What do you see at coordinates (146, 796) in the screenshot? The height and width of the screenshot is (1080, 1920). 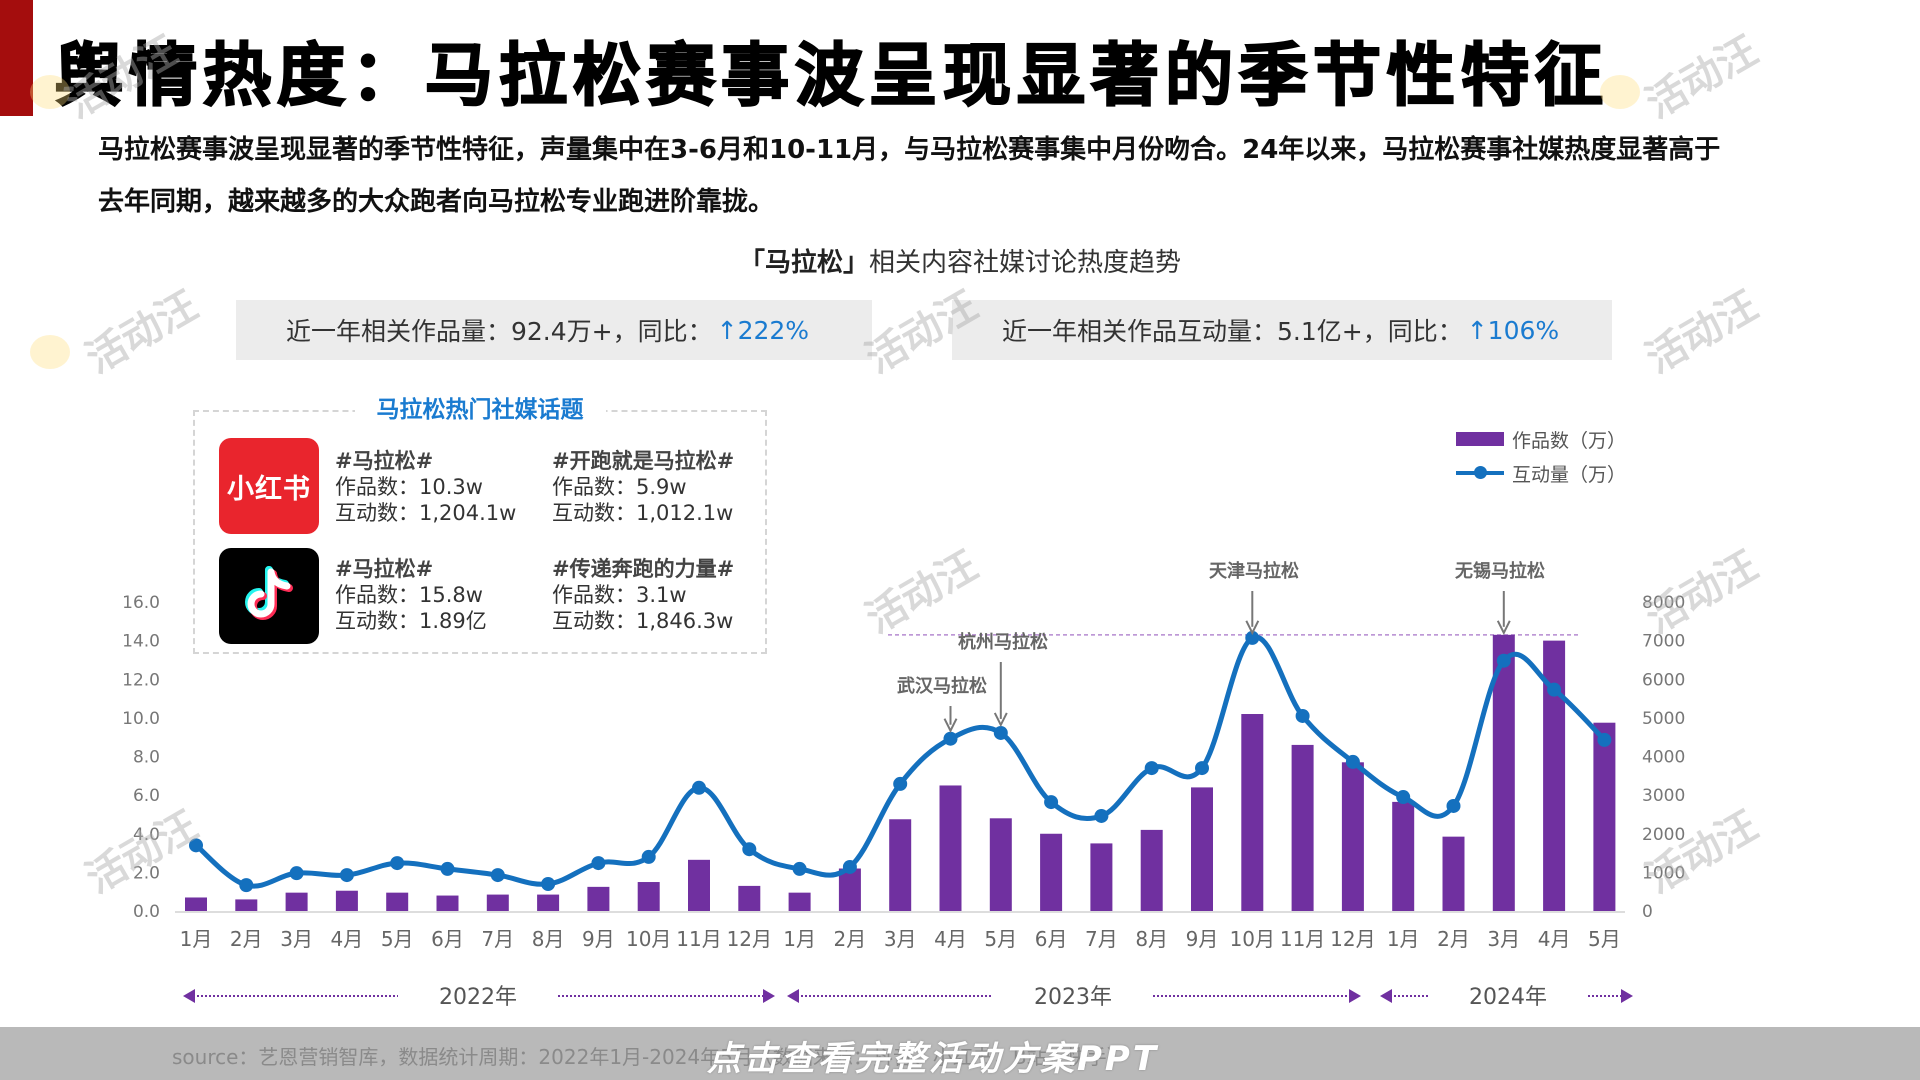 I see `y-left-tick: 6.0` at bounding box center [146, 796].